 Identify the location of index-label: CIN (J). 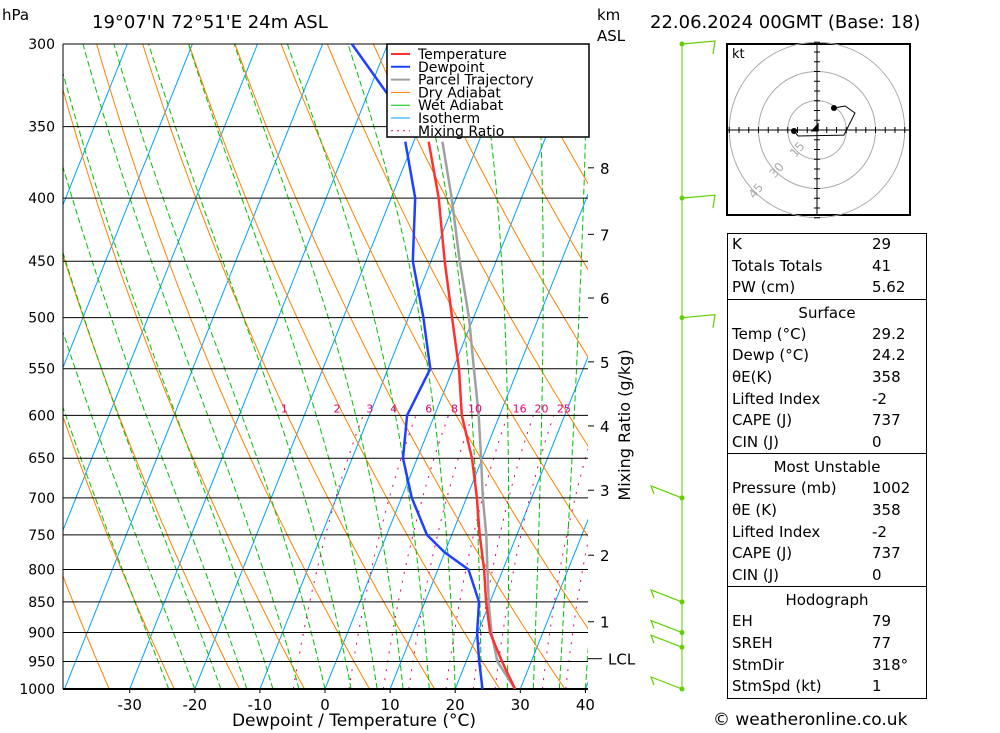
(756, 441).